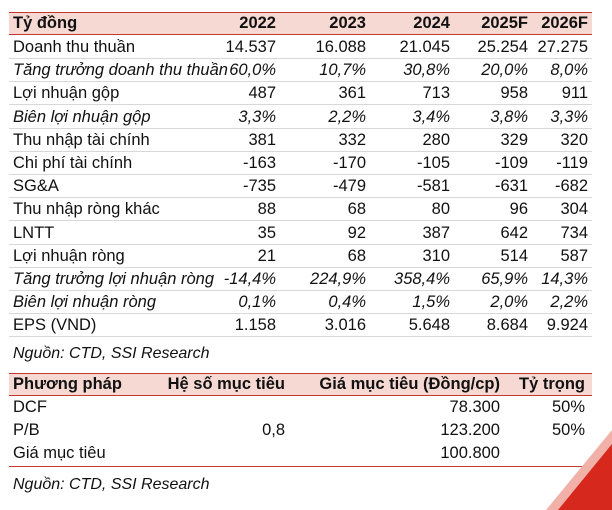  What do you see at coordinates (433, 186) in the screenshot?
I see `row-value-2024: -581` at bounding box center [433, 186].